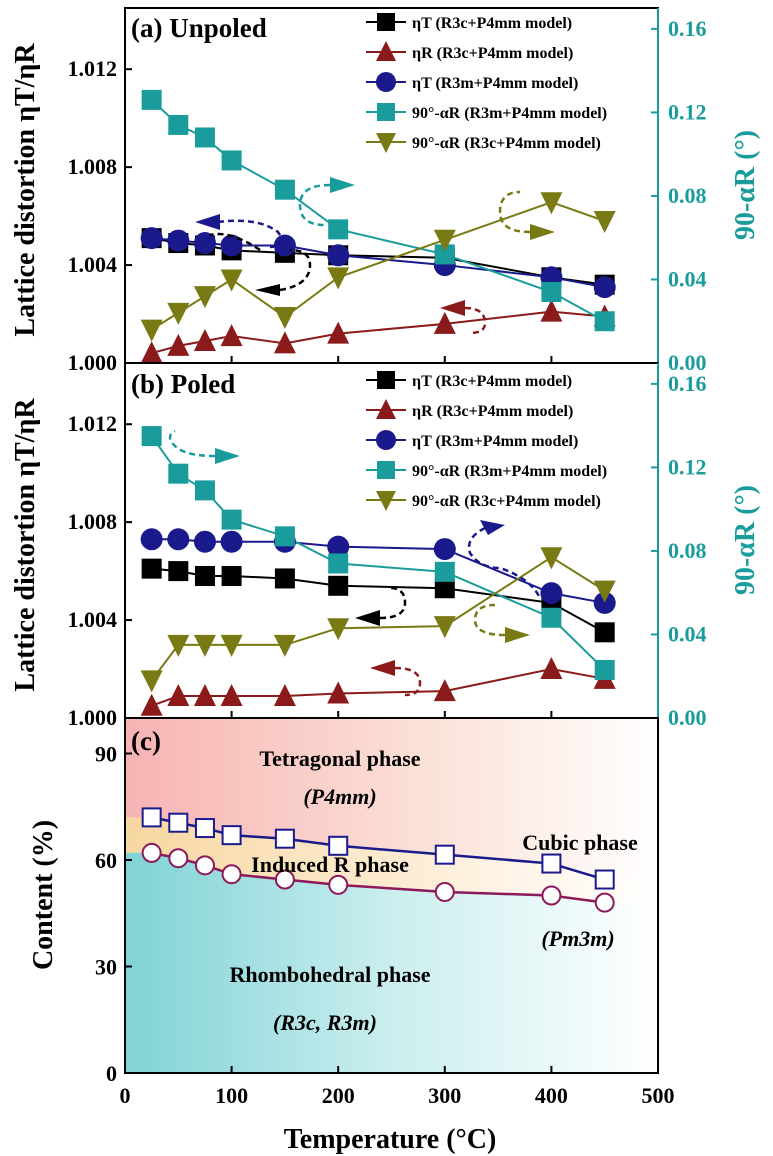 The image size is (773, 1156). Describe the element at coordinates (375, 256) in the screenshot. I see `panel-a-arrows` at that location.